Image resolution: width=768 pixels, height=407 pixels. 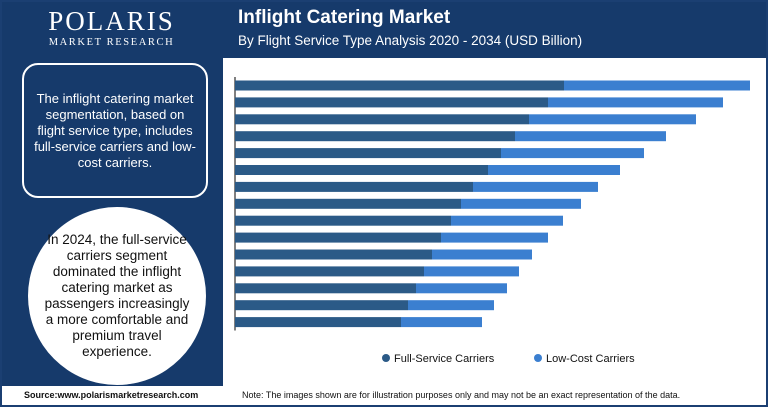 I want to click on source-text: Source:www.polarismarketresearch.com, so click(x=111, y=395).